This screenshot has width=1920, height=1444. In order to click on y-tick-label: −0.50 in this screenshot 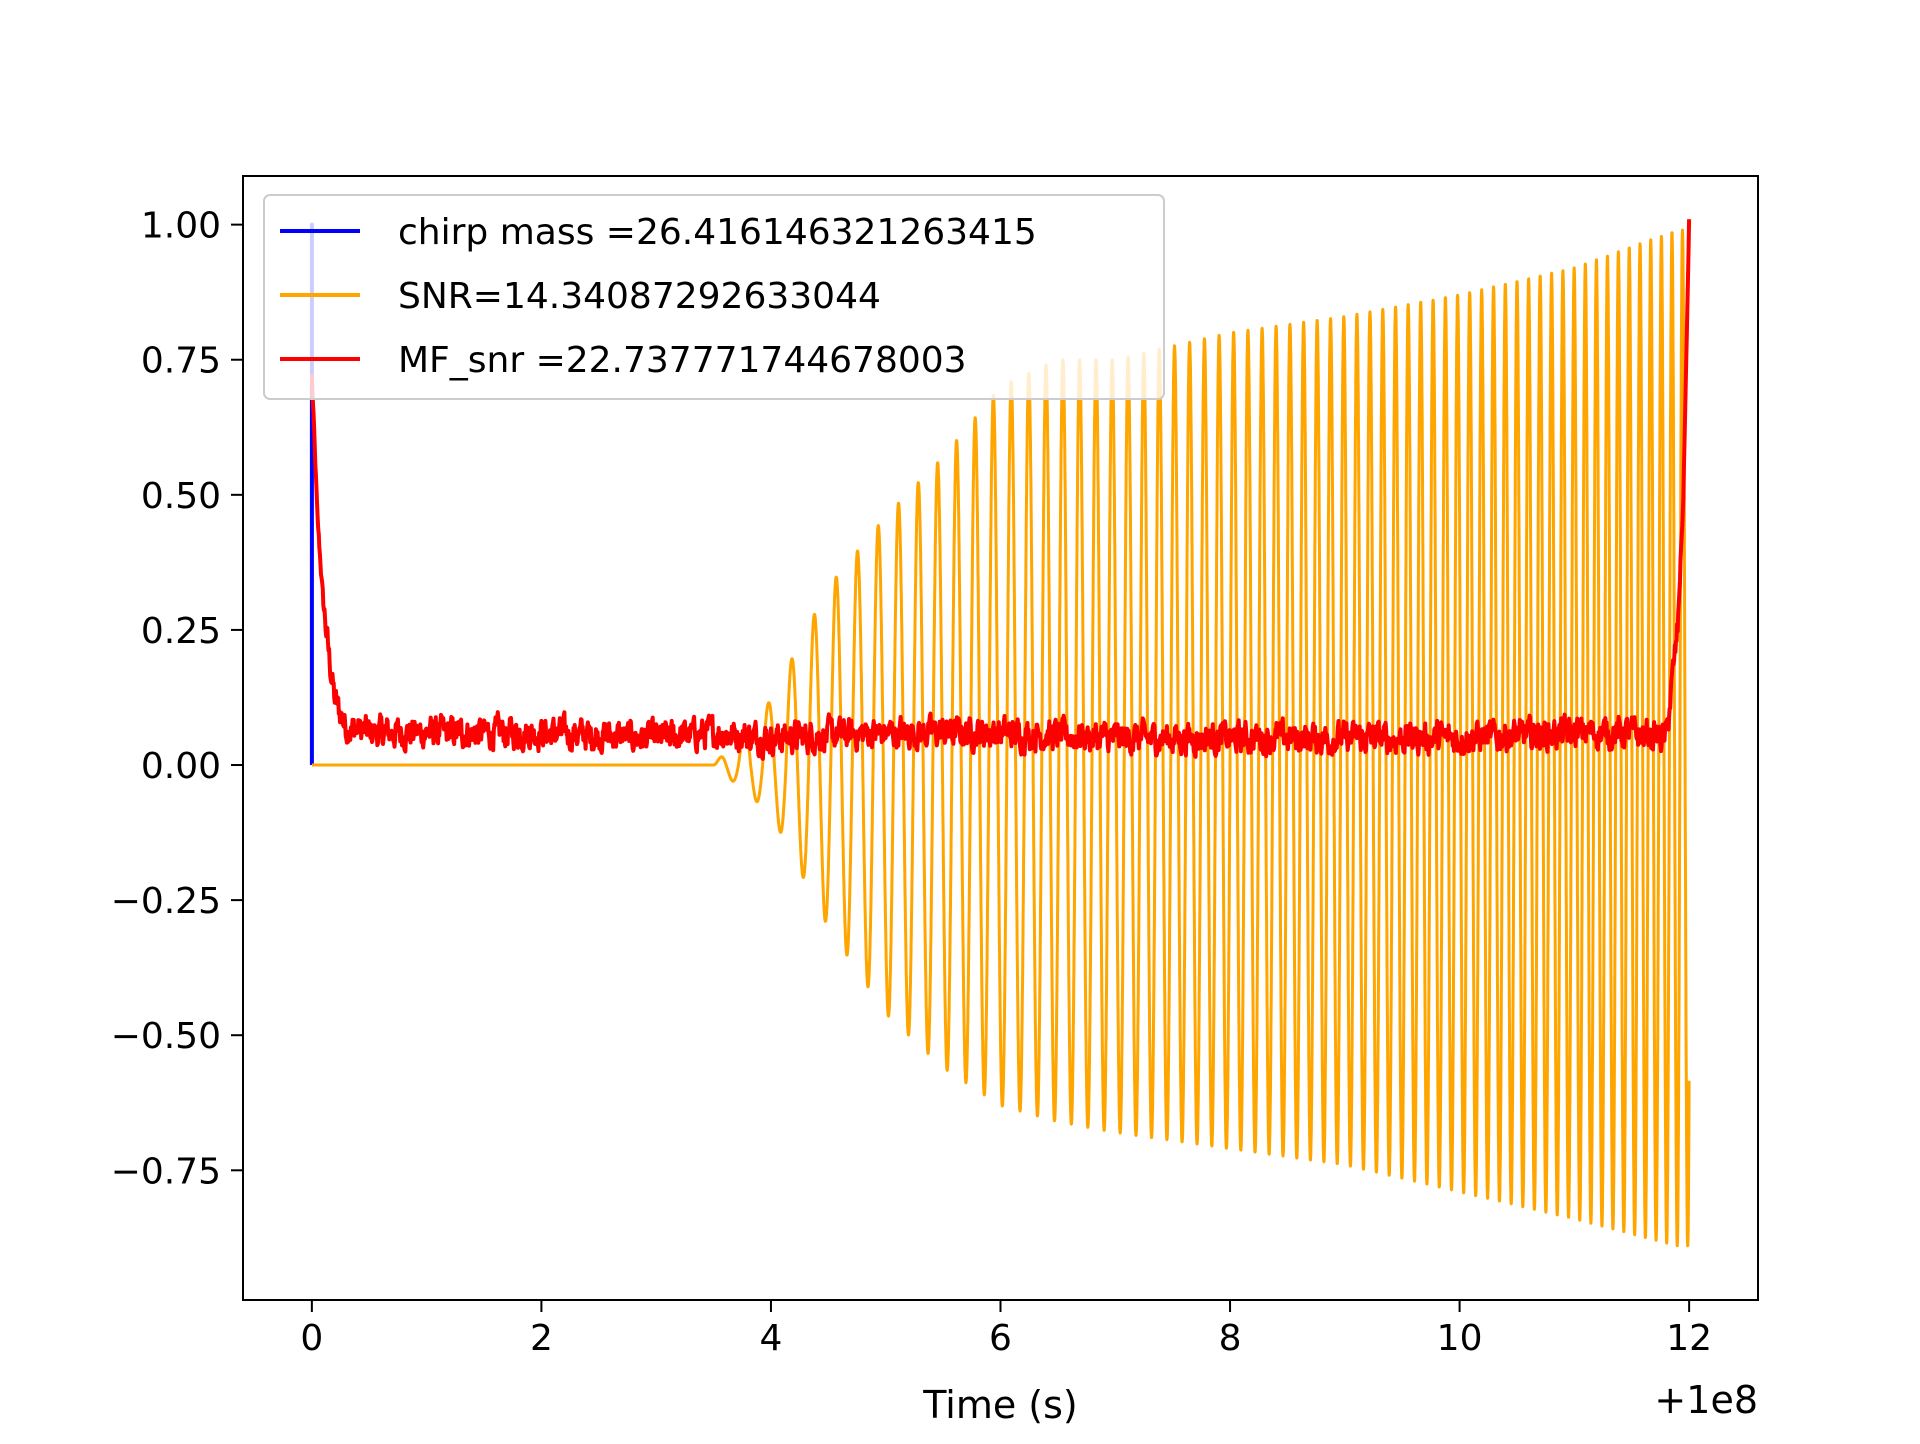, I will do `click(166, 1036)`.